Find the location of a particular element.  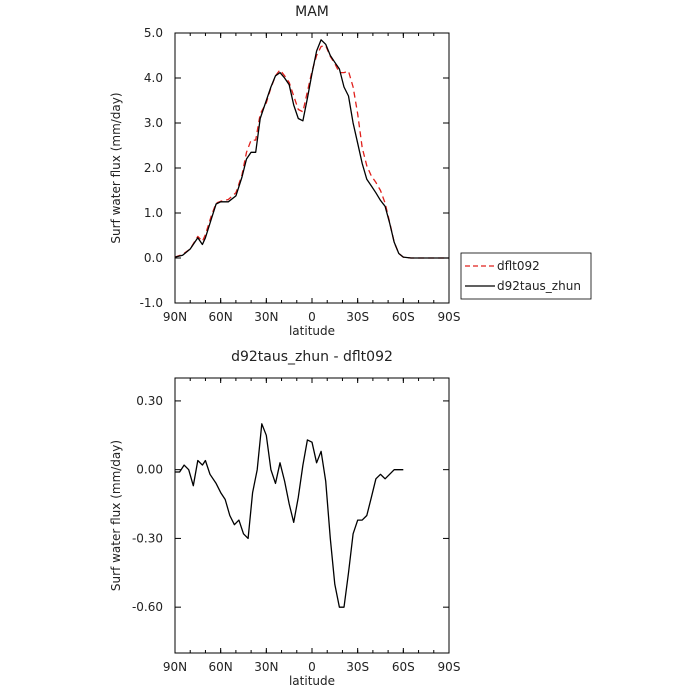

panel1-x-tick-label: 60S is located at coordinates (403, 317).